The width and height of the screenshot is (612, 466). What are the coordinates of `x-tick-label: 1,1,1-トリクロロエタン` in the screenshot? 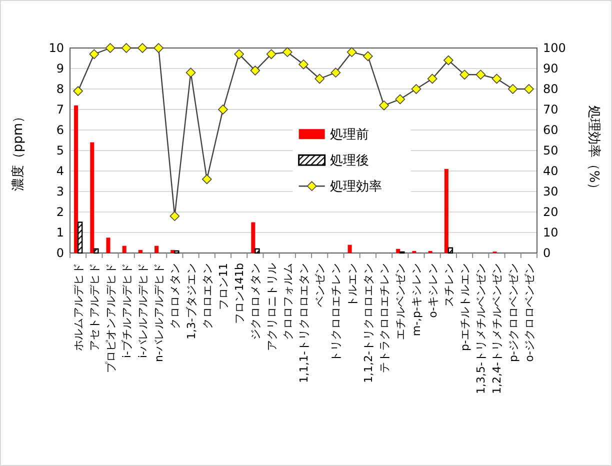 It's located at (304, 323).